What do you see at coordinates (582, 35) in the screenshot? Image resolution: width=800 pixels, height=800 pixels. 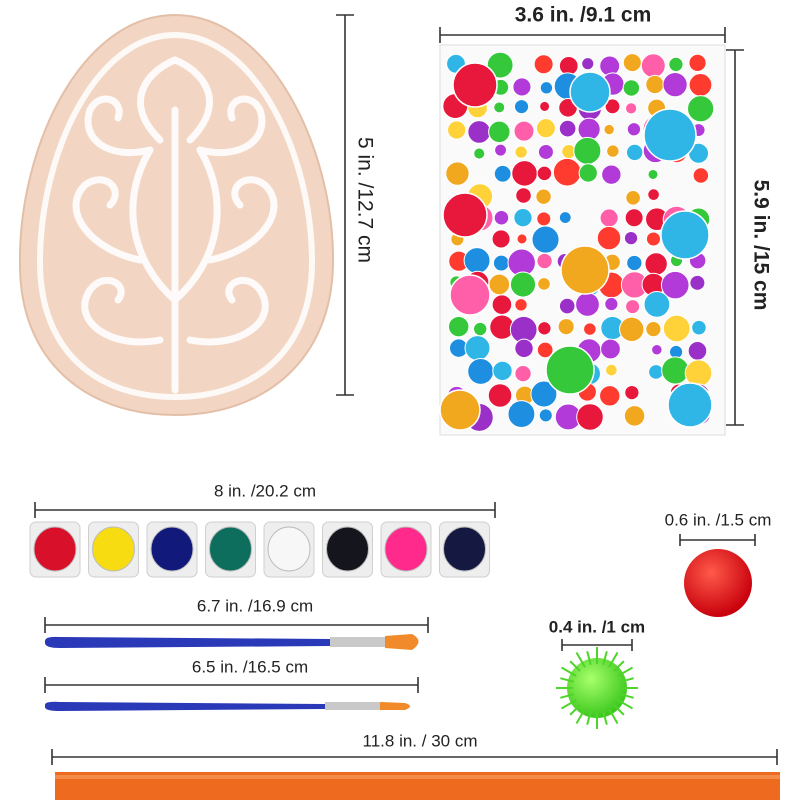 I see `gem-width-line` at bounding box center [582, 35].